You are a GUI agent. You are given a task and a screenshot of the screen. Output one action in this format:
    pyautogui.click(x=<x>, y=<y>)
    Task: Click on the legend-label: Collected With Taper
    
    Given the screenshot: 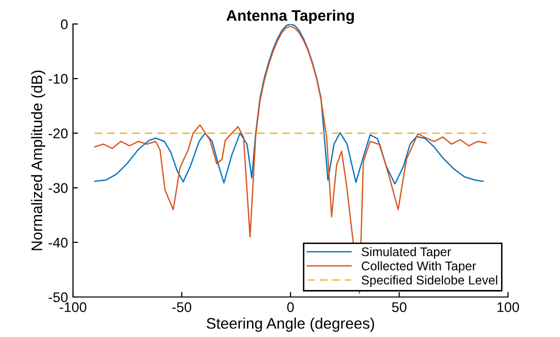 What is the action you would take?
    pyautogui.click(x=419, y=267)
    